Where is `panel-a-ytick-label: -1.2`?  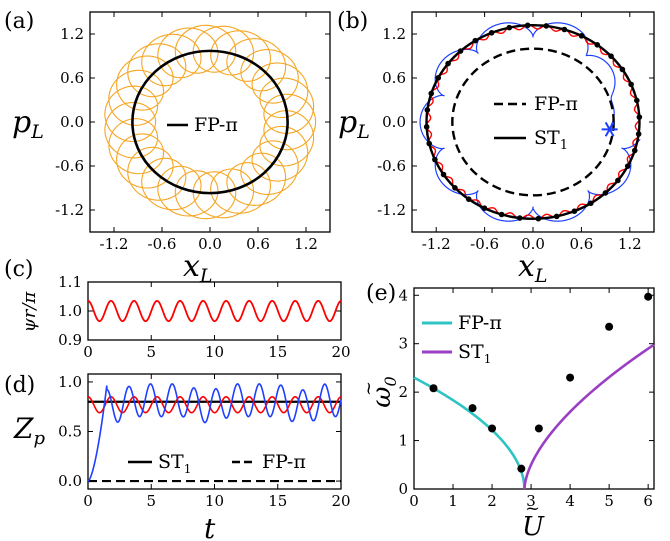 panel-a-ytick-label: -1.2 is located at coordinates (69, 210).